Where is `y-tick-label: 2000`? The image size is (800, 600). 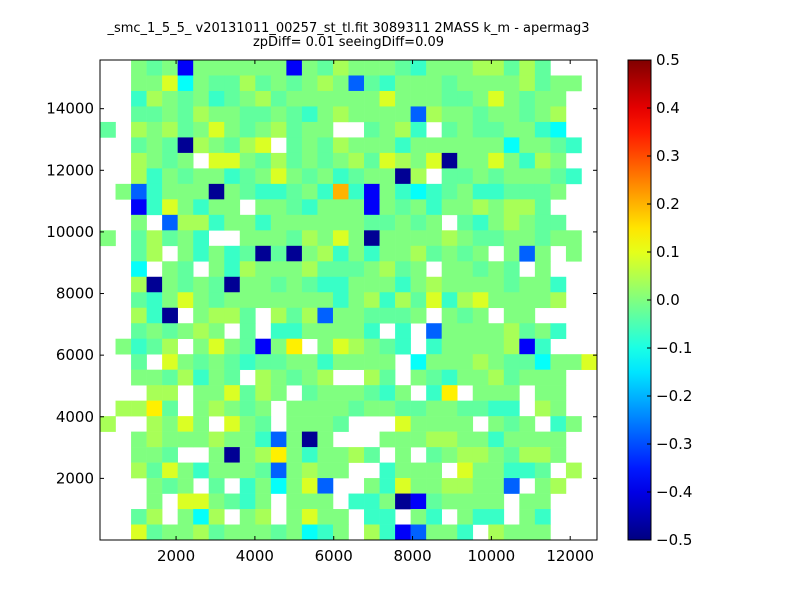 y-tick-label: 2000 is located at coordinates (75, 478).